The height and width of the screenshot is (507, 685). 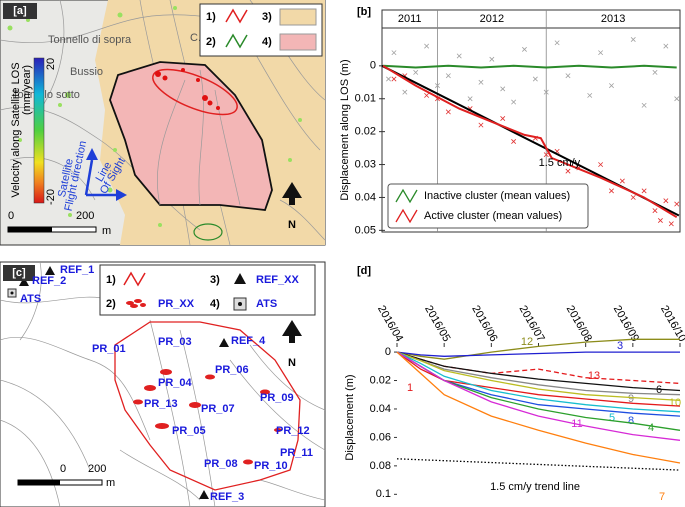 What do you see at coordinates (49, 281) in the screenshot?
I see `site-label: REF_2` at bounding box center [49, 281].